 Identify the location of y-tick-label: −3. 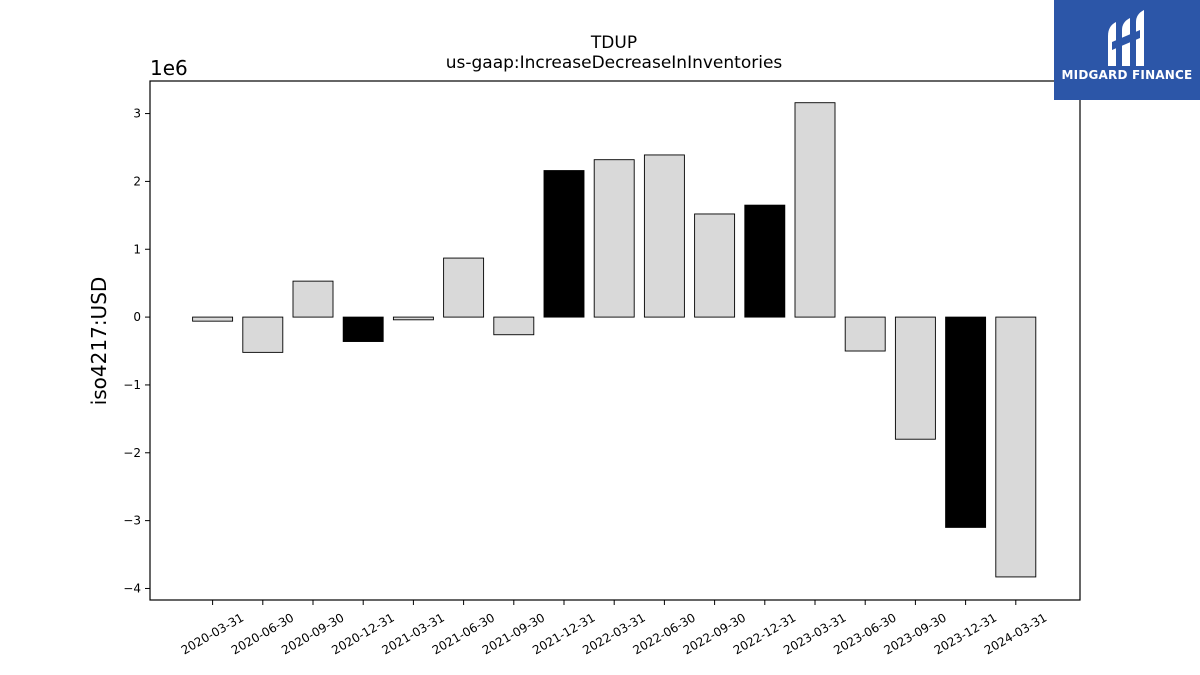
(132, 521).